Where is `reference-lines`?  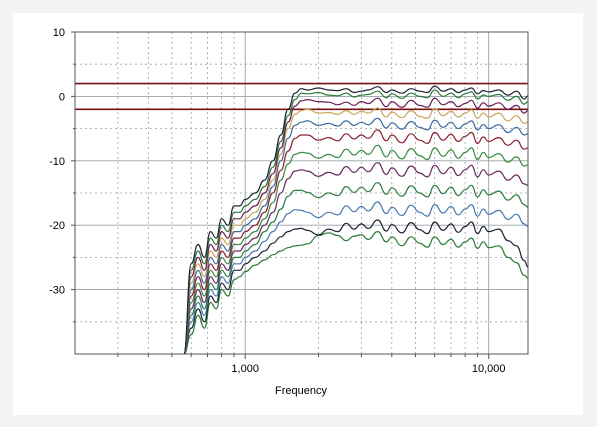 reference-lines is located at coordinates (301, 96).